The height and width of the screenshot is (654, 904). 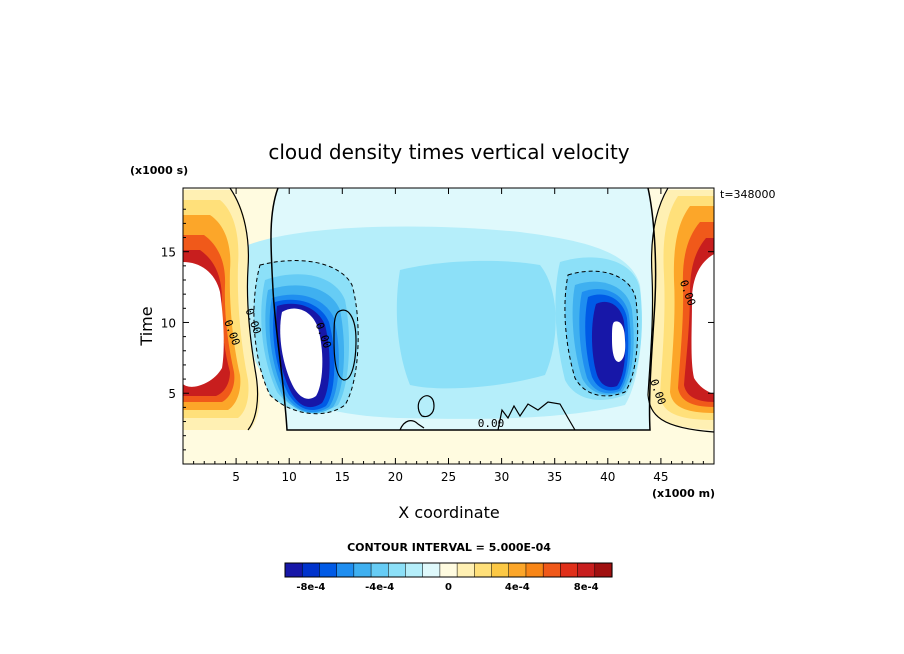 What do you see at coordinates (310, 587) in the screenshot?
I see `colorbar-tick-label: -8e-4` at bounding box center [310, 587].